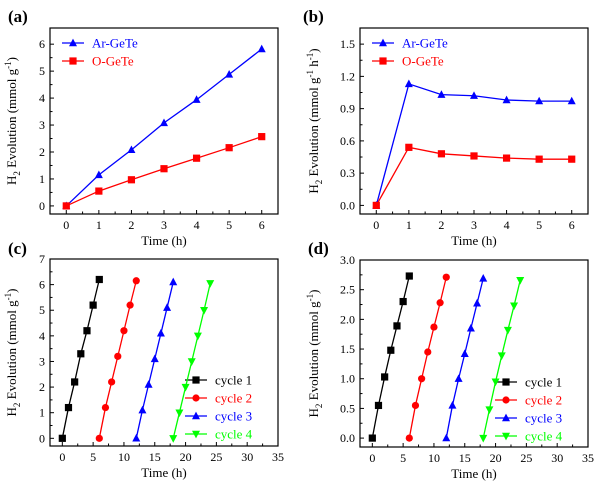  Describe the element at coordinates (164, 225) in the screenshot. I see `x-tick-label: 3` at that location.